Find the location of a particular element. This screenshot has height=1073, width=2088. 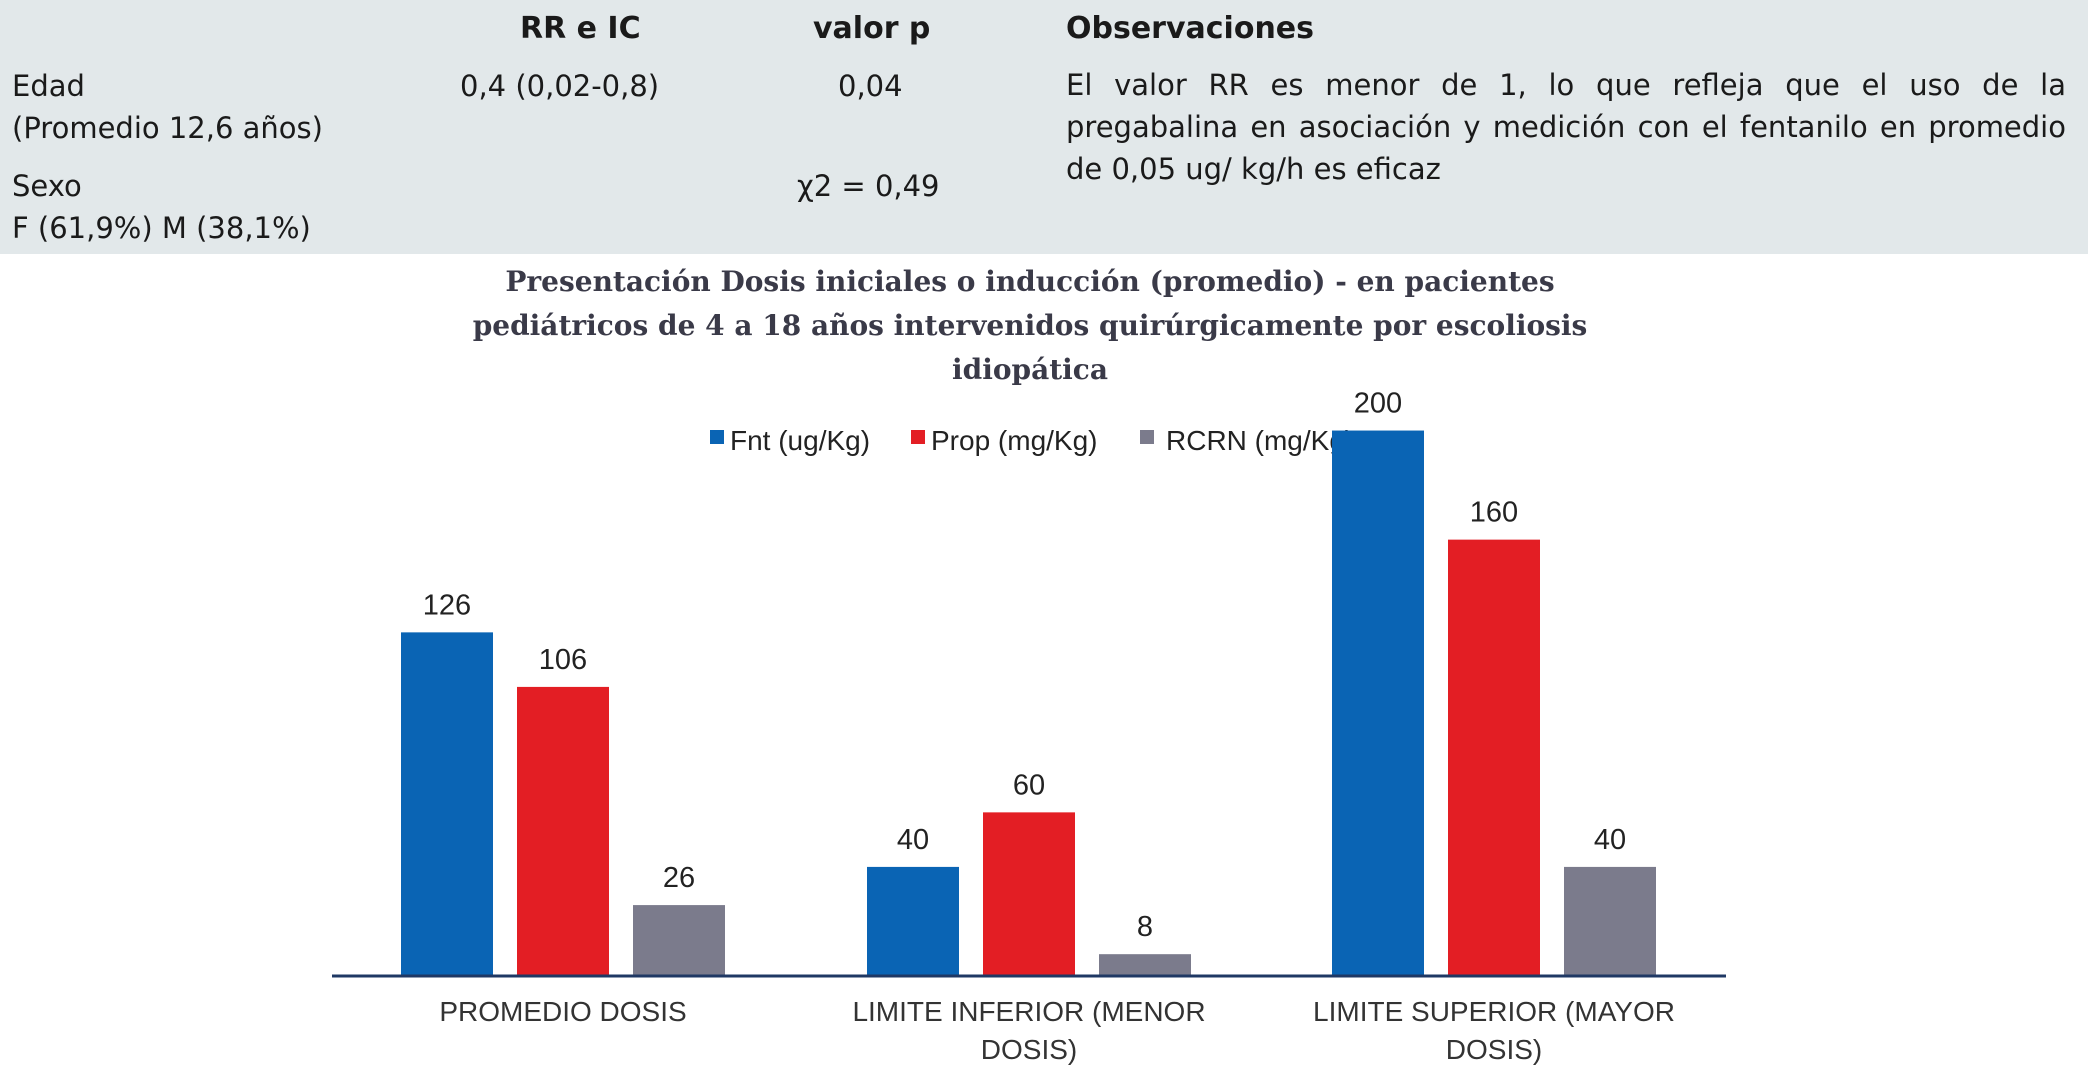

legend-label: Fnt (ug/Kg) is located at coordinates (800, 440).